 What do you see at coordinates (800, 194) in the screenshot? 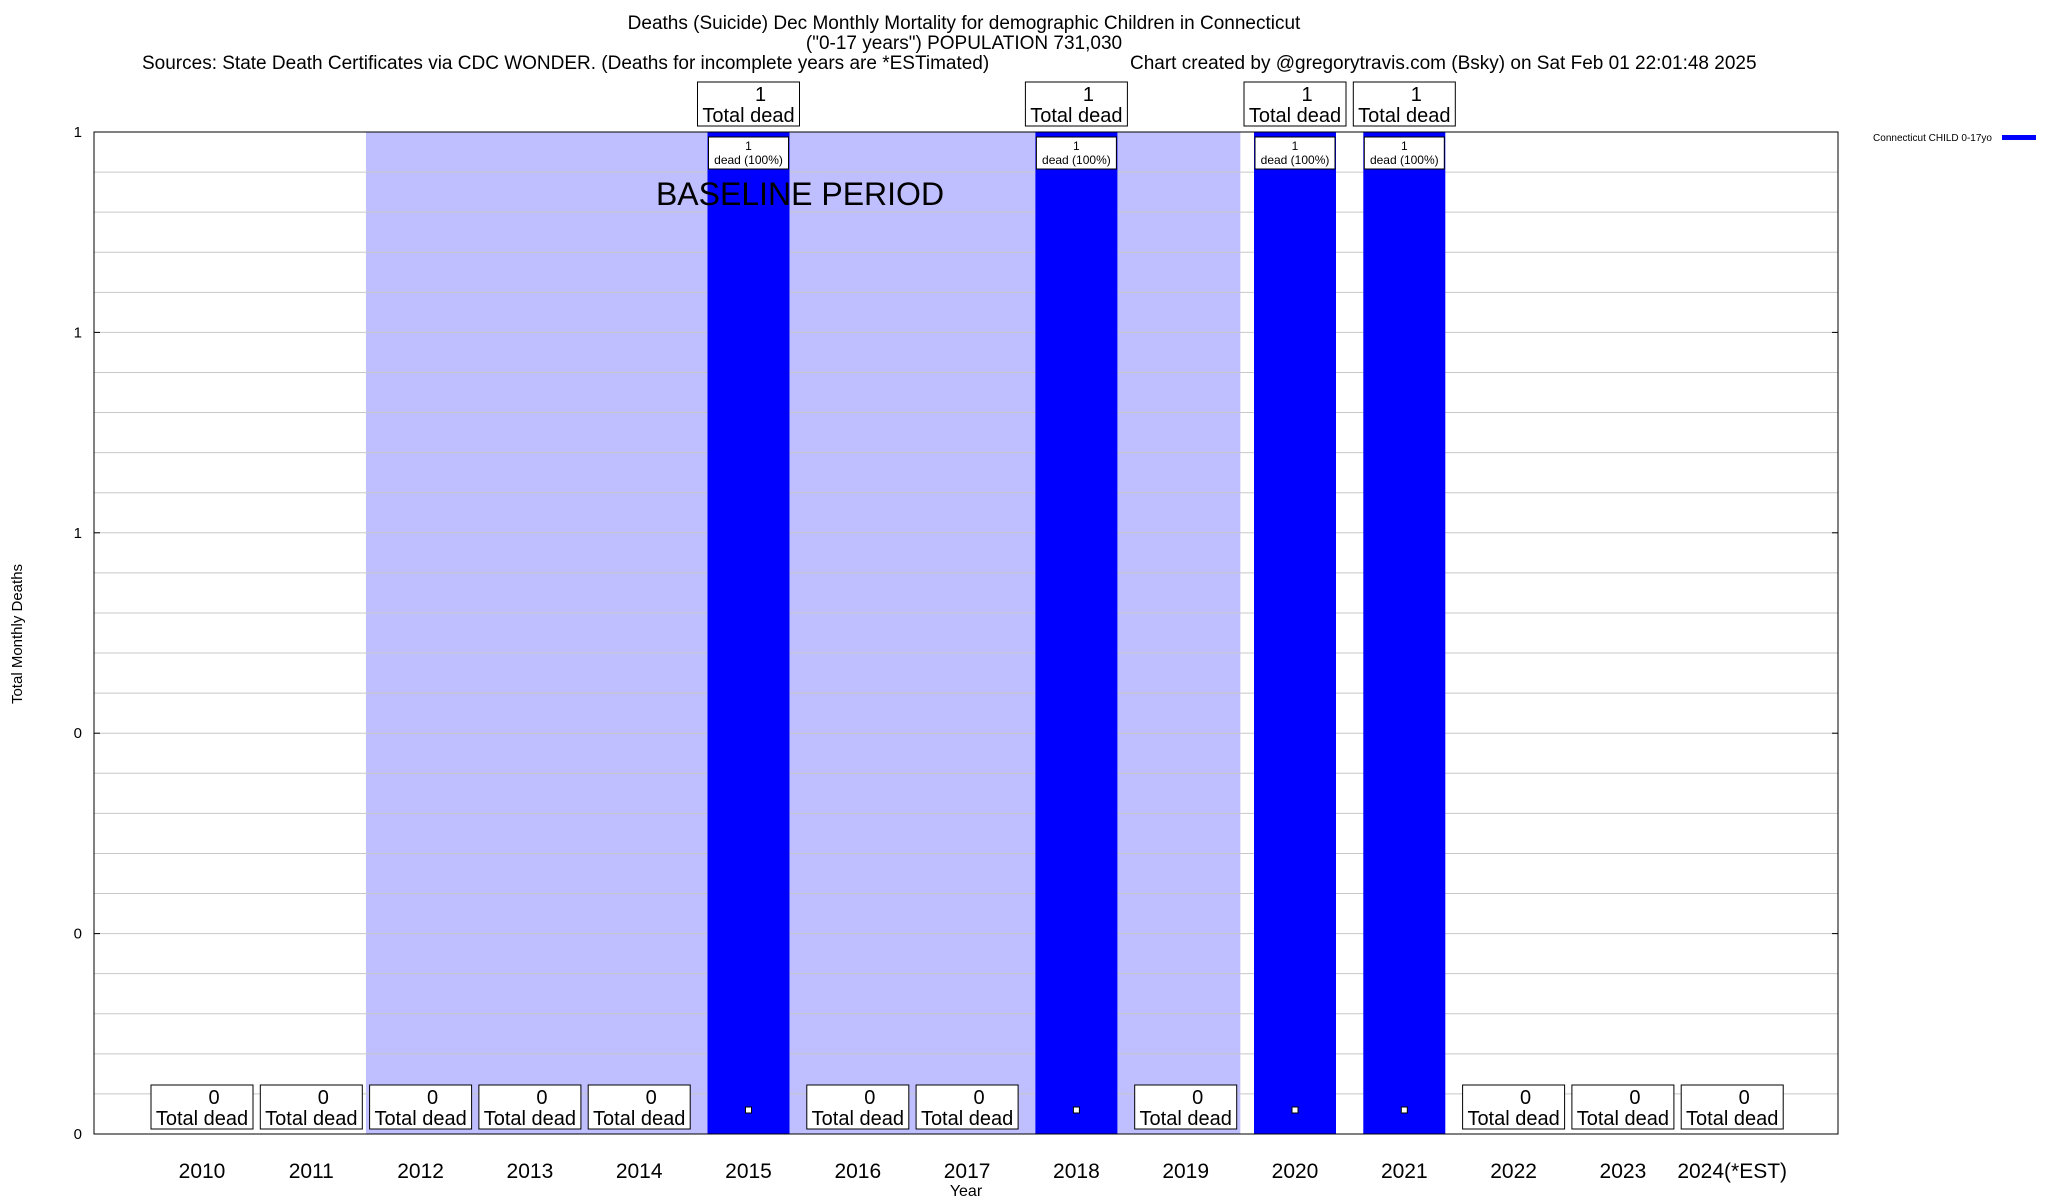
I see `baseline-period-label: BASELINE PERIOD` at bounding box center [800, 194].